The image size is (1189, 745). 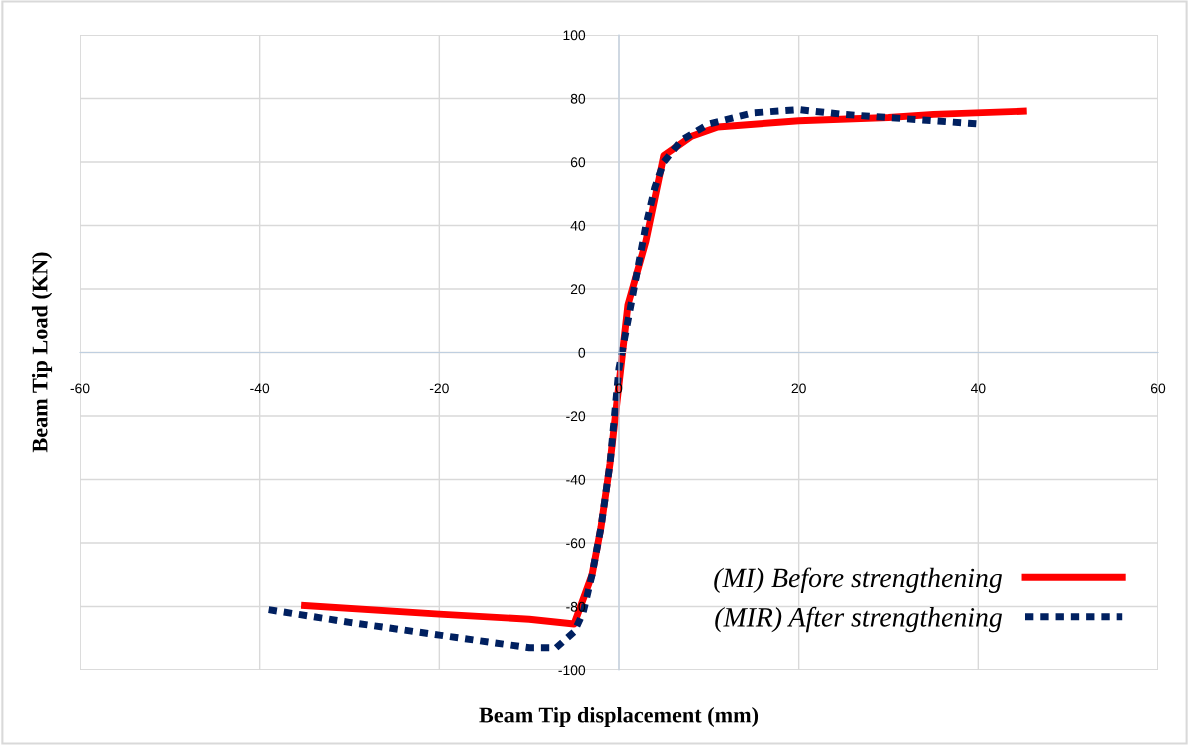 I want to click on x-tick-label: -40, so click(x=260, y=388).